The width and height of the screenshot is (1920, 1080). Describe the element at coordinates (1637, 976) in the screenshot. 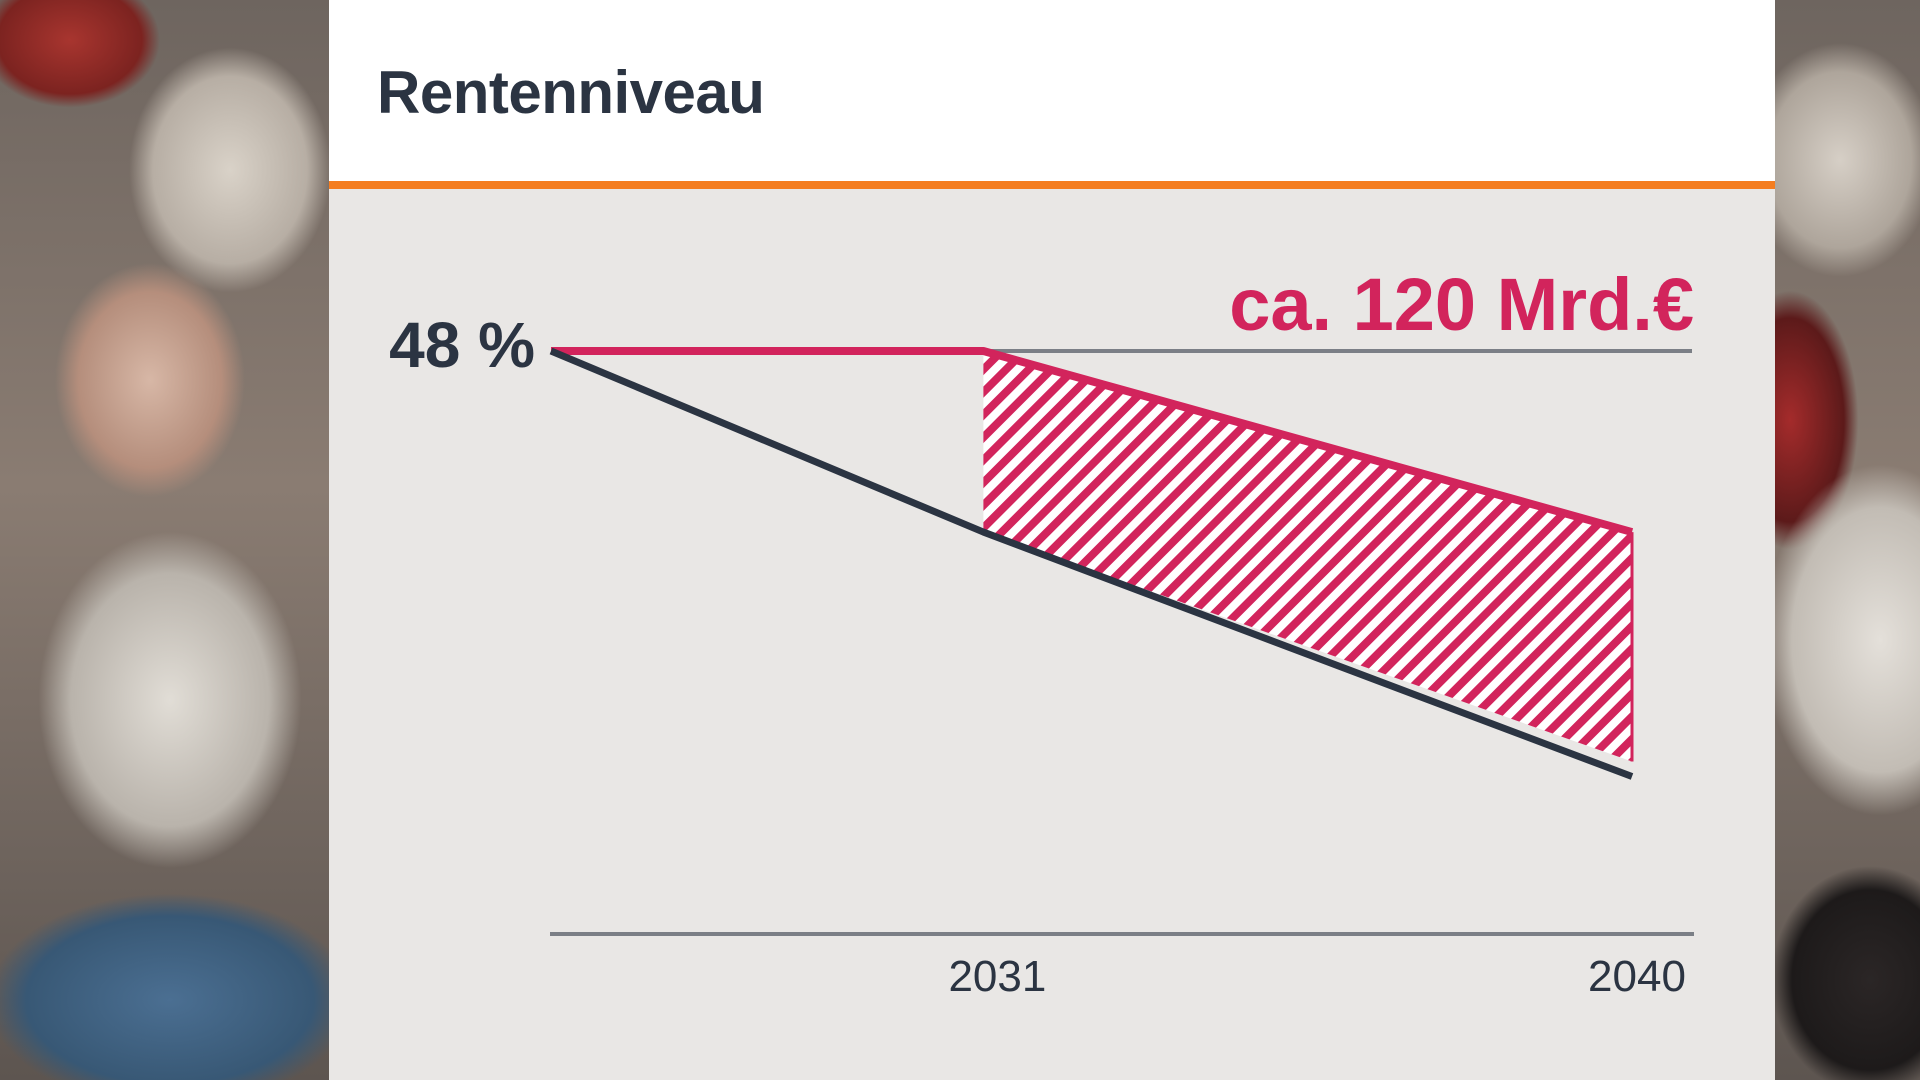

I see `x-tick-label: 2040` at that location.